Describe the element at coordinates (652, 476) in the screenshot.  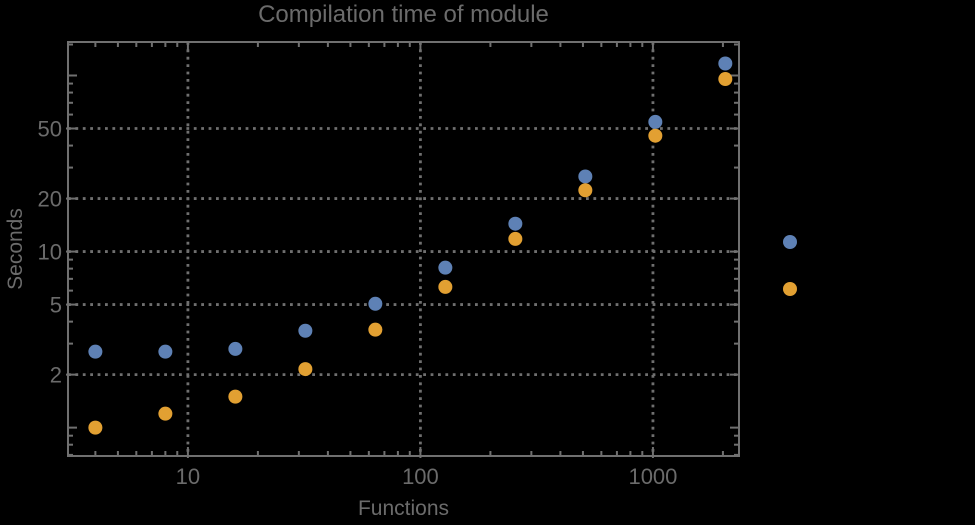
I see `x-tick-label: 1000` at that location.